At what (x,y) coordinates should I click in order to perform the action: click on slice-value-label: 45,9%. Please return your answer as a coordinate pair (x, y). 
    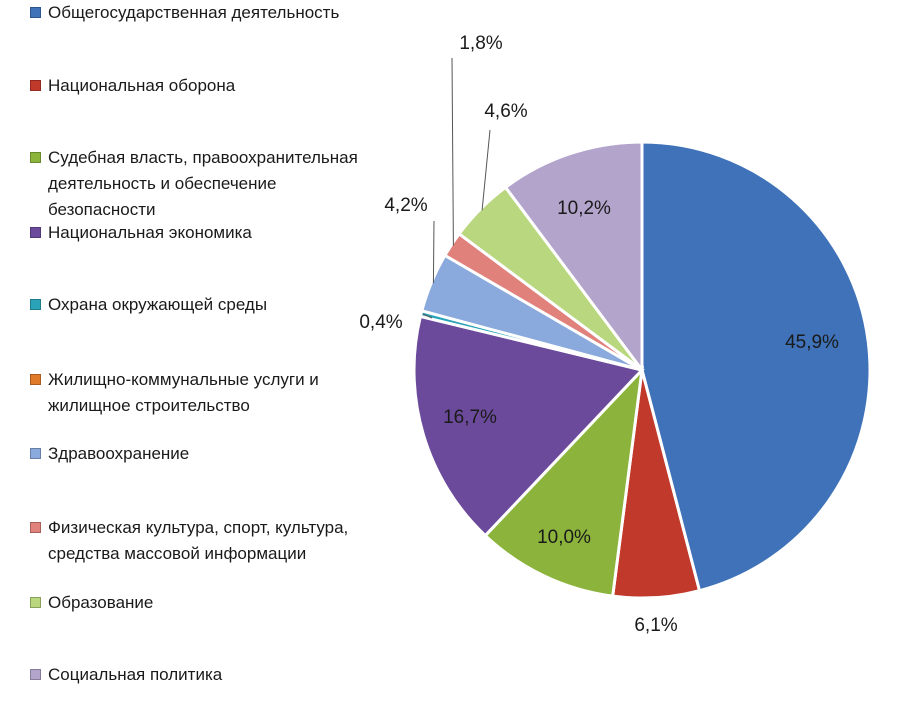
    Looking at the image, I should click on (812, 342).